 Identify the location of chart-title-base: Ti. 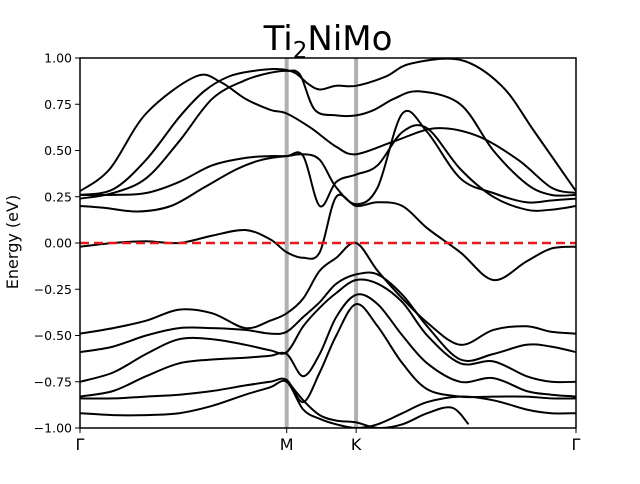
(278, 39).